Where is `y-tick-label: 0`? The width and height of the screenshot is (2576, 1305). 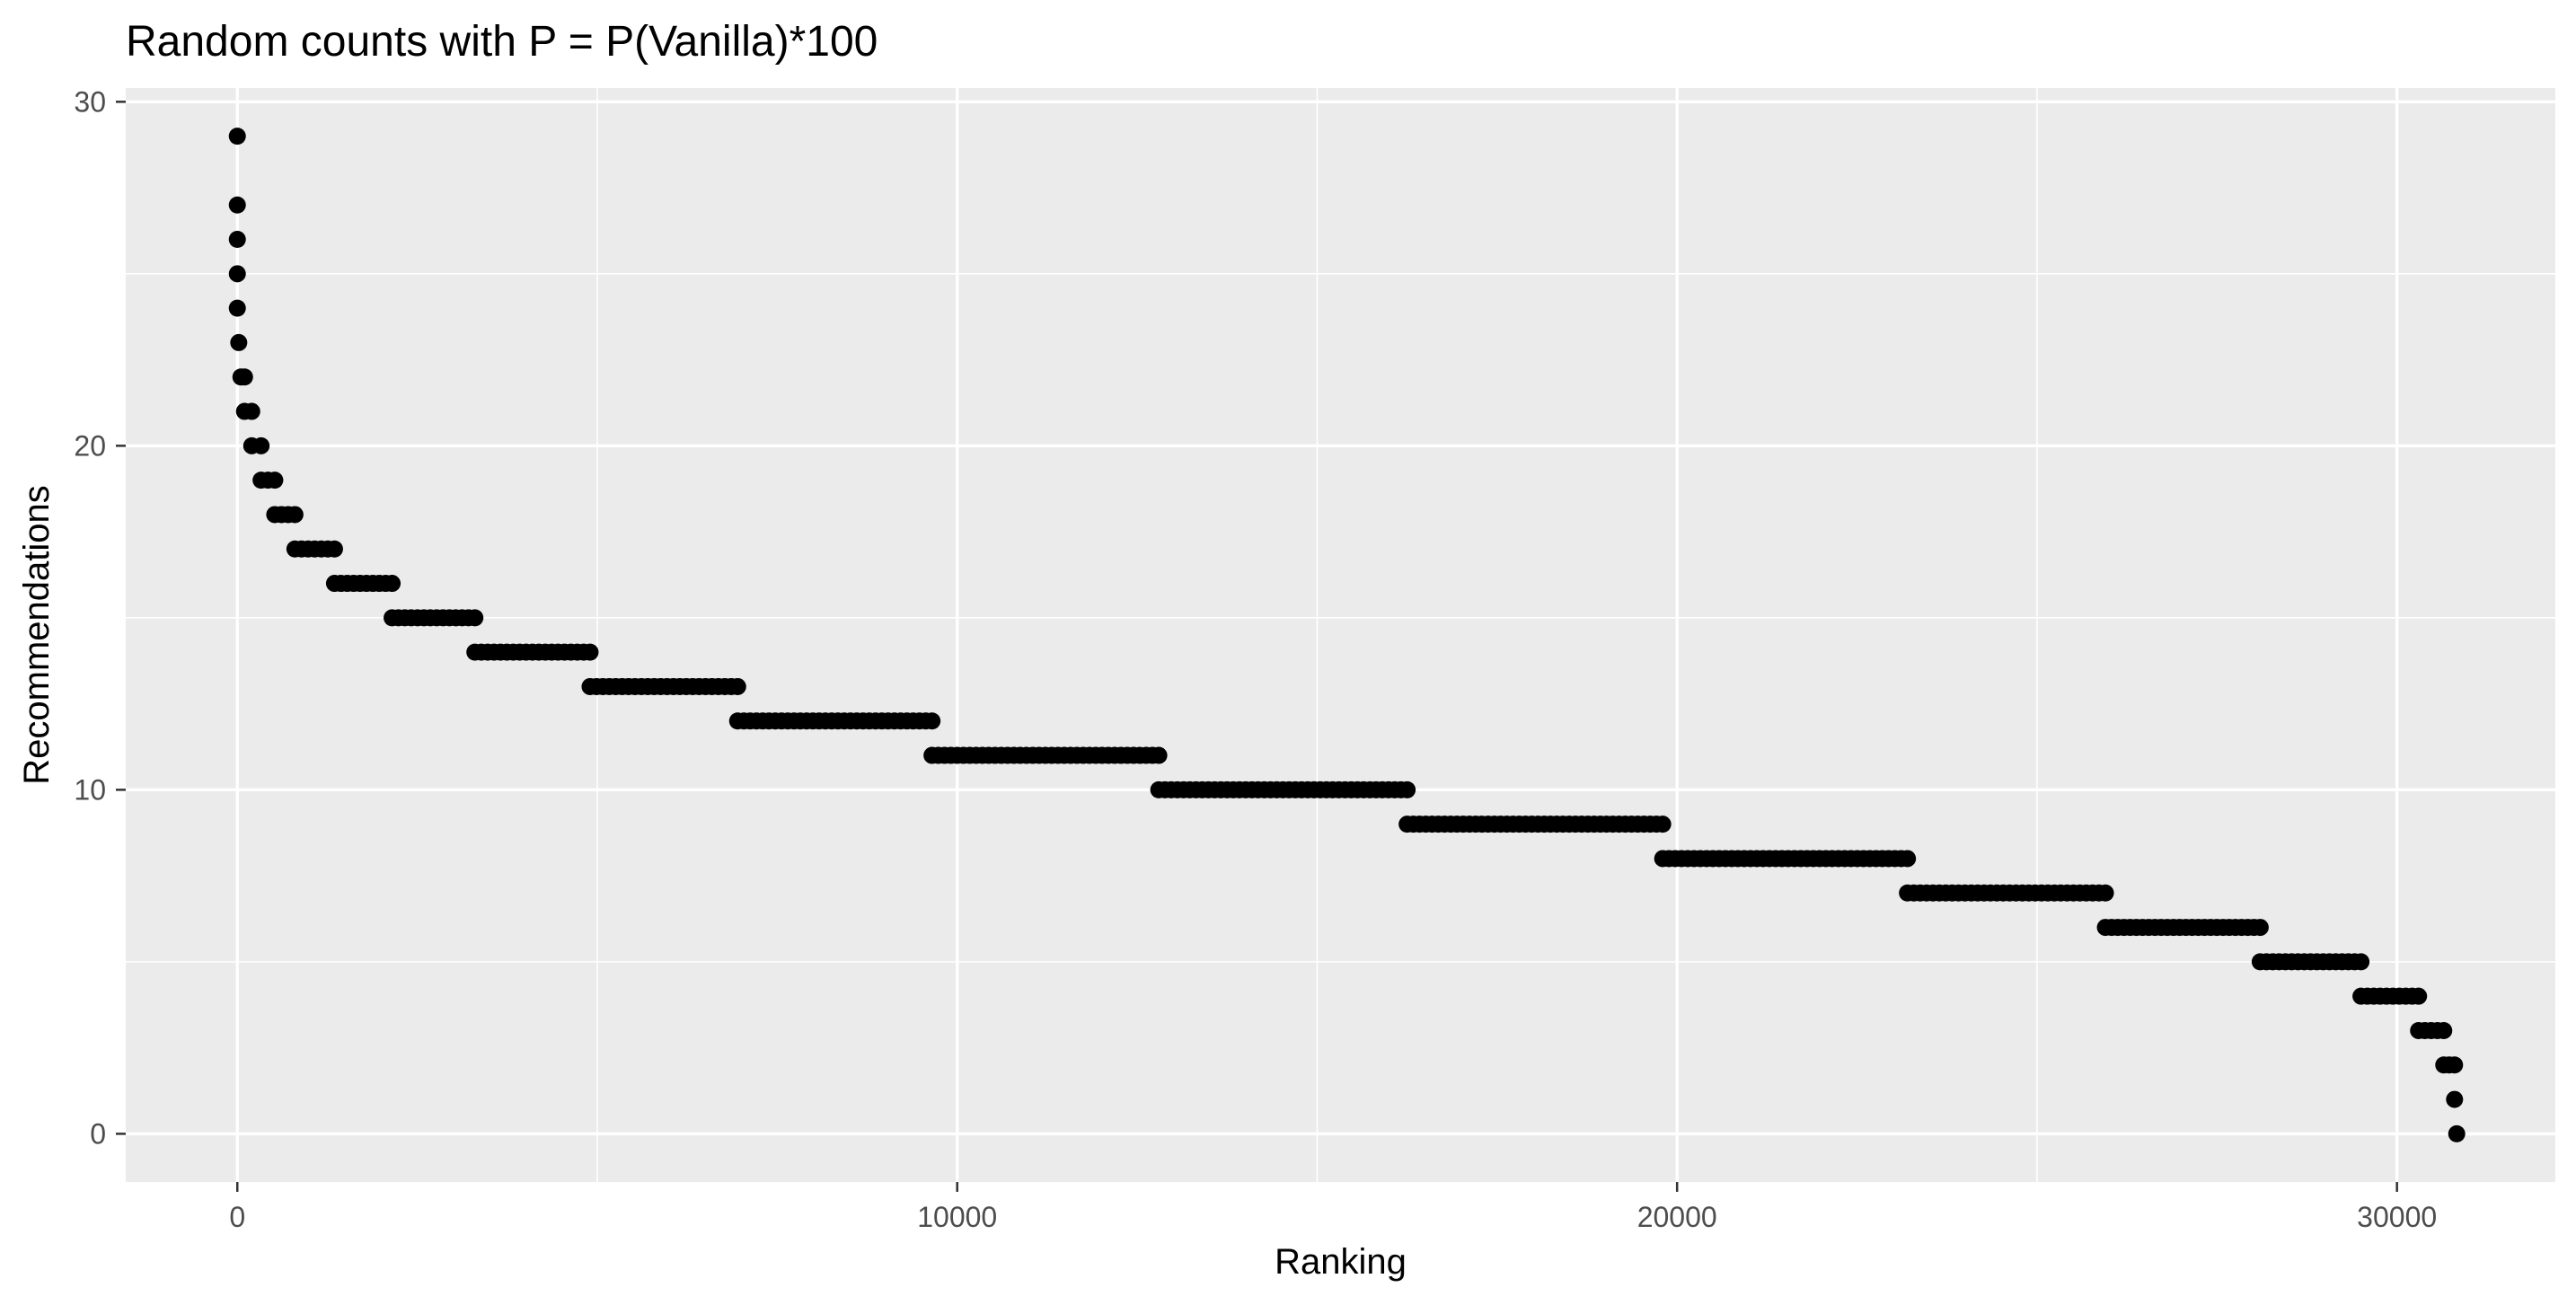
y-tick-label: 0 is located at coordinates (98, 1133).